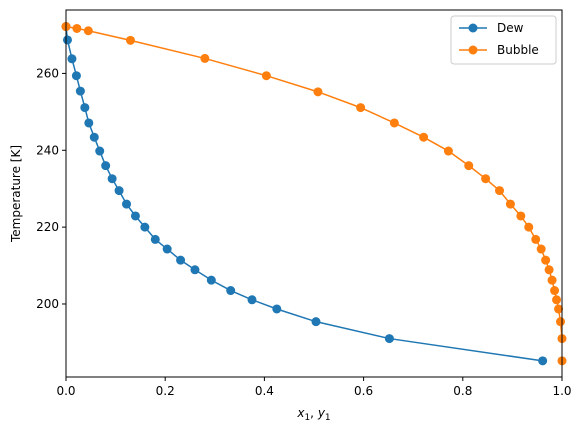 The image size is (582, 433). Describe the element at coordinates (491, 28) in the screenshot. I see `legend-entry-dew: Dew` at that location.